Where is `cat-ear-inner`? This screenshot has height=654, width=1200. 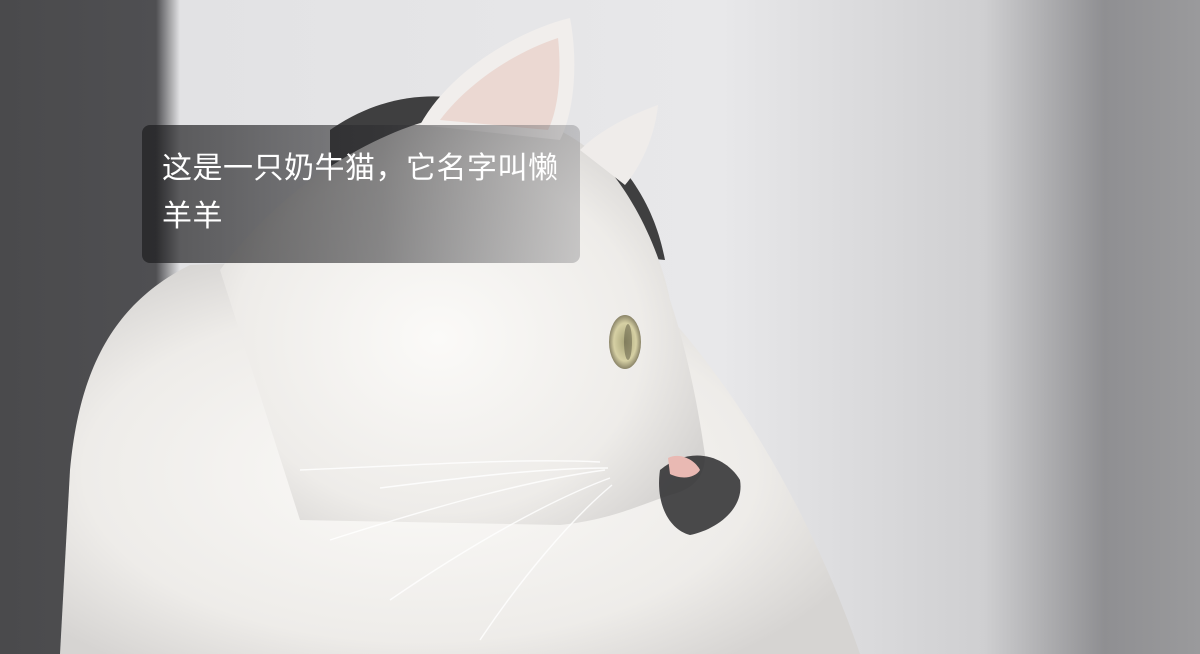
cat-ear-inner is located at coordinates (500, 84).